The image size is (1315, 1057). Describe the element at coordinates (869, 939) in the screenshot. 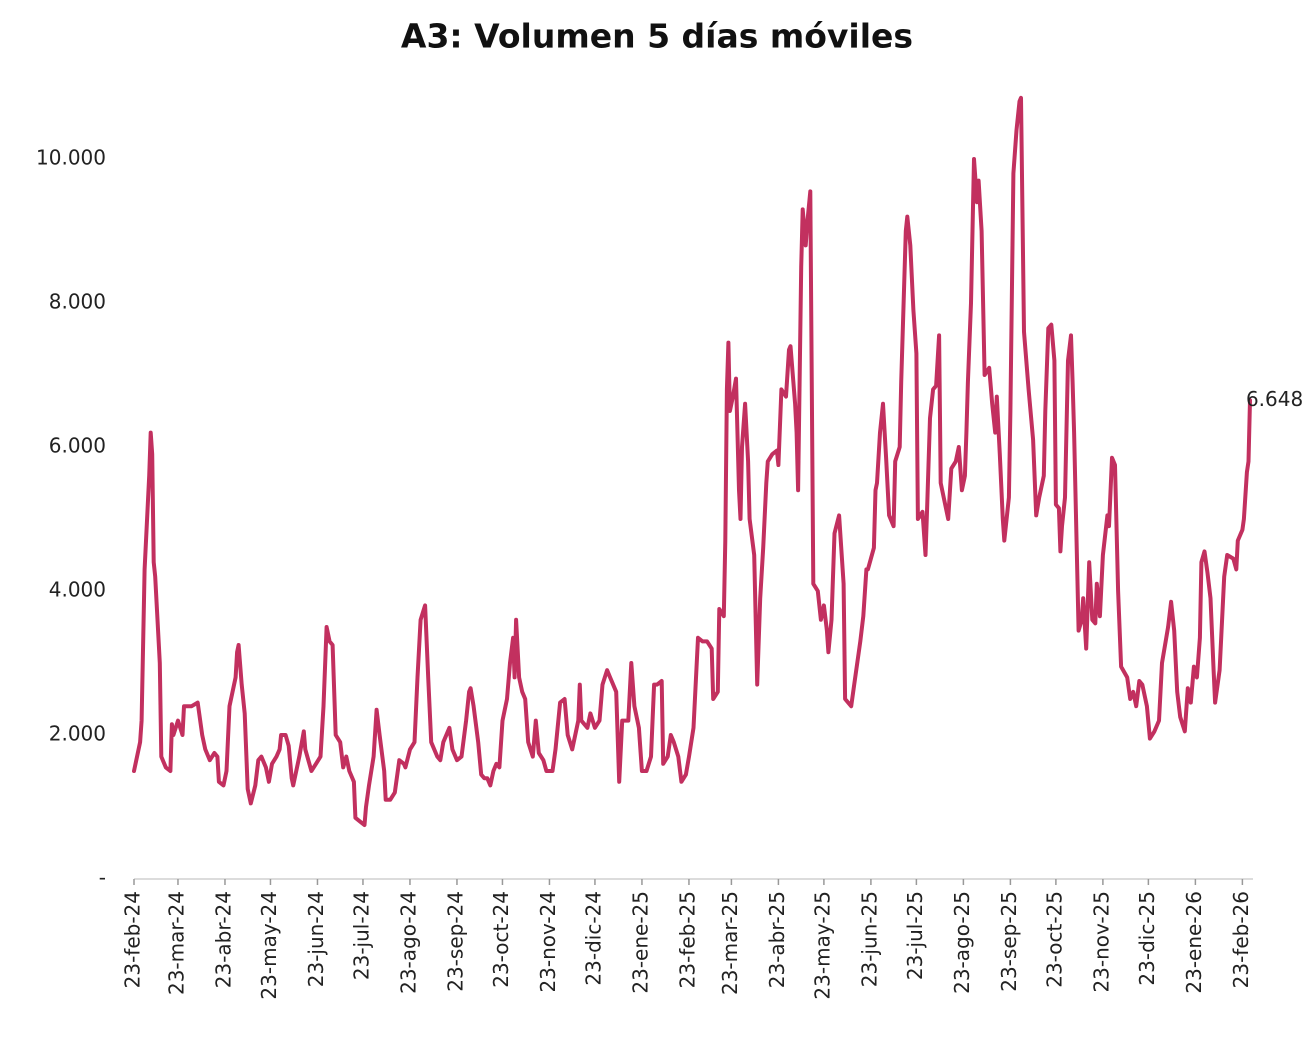

I see `x-tick-label: 23-jun-25` at that location.